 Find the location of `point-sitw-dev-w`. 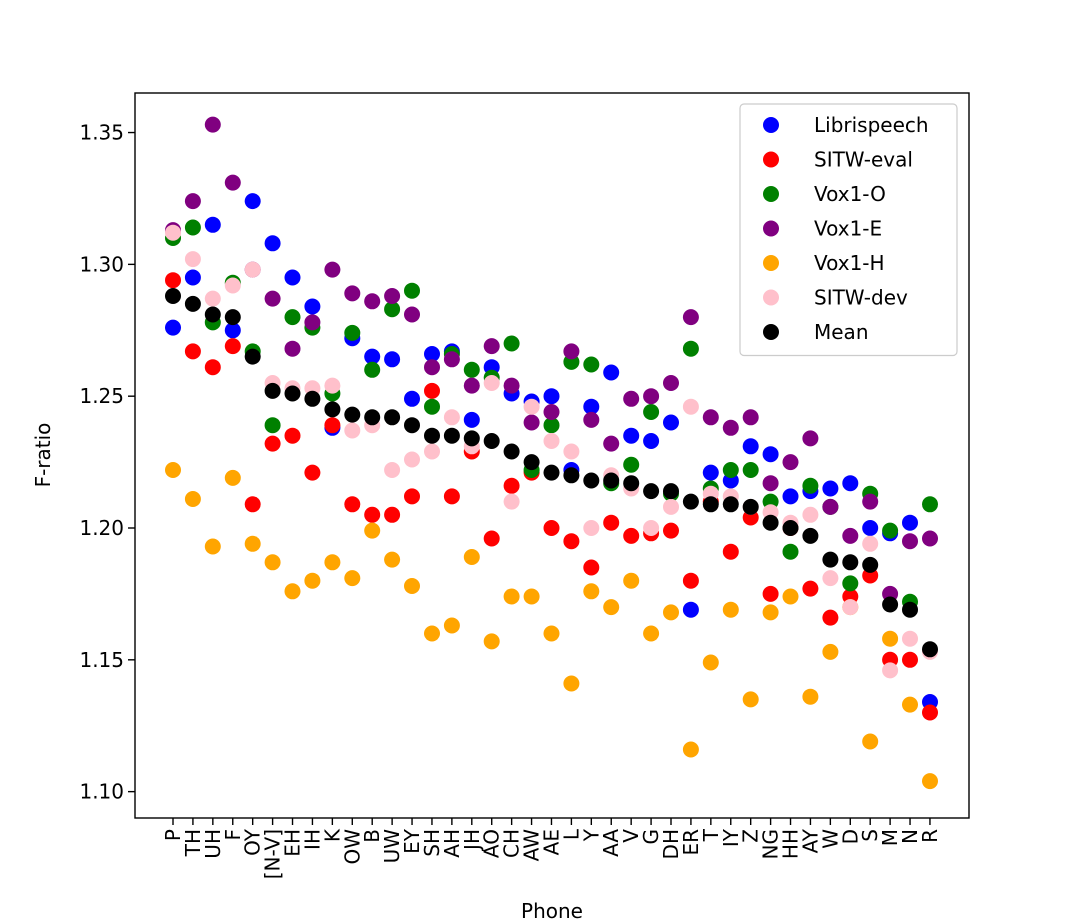

point-sitw-dev-w is located at coordinates (830, 578).